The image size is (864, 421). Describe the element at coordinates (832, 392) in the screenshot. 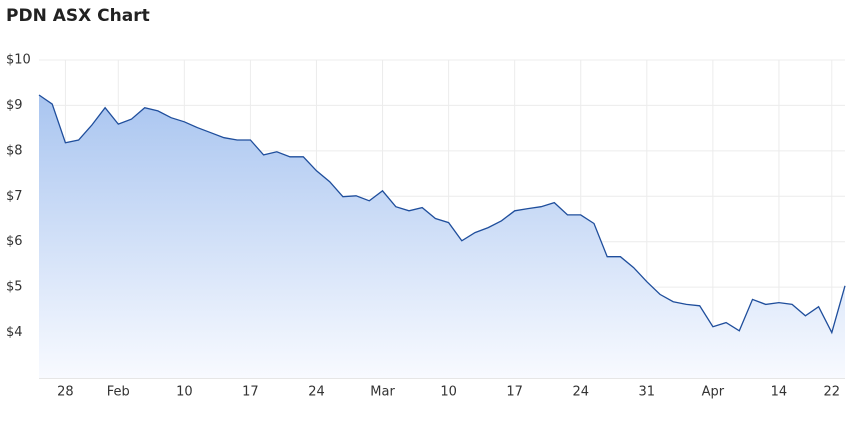

I see `x-tick-label: 22` at that location.